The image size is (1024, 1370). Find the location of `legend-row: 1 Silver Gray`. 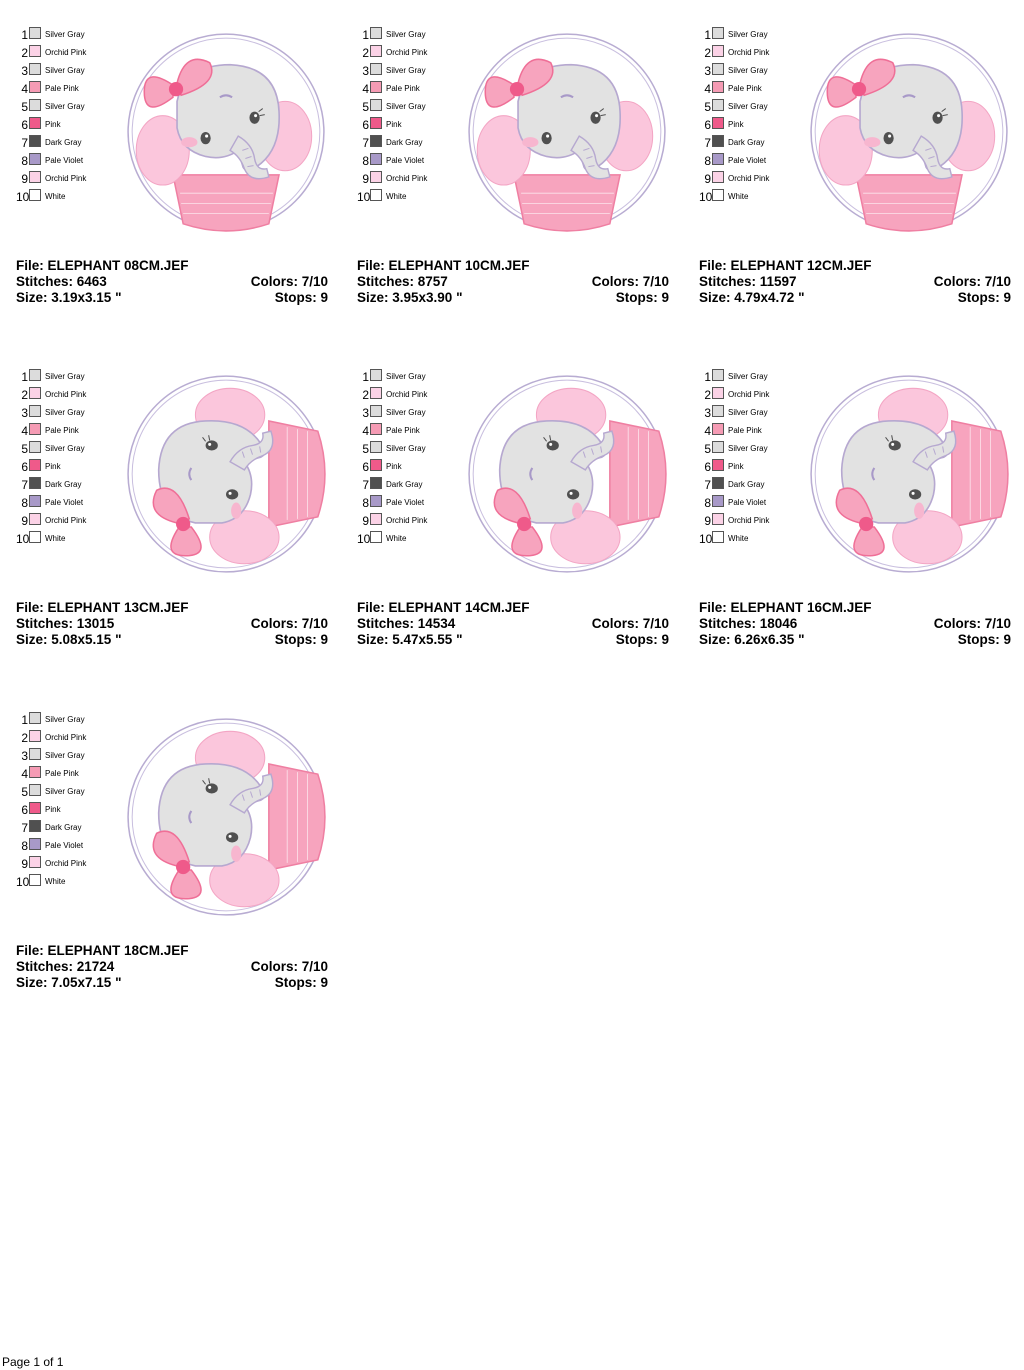

legend-row: 1 Silver Gray is located at coordinates (754, 377).